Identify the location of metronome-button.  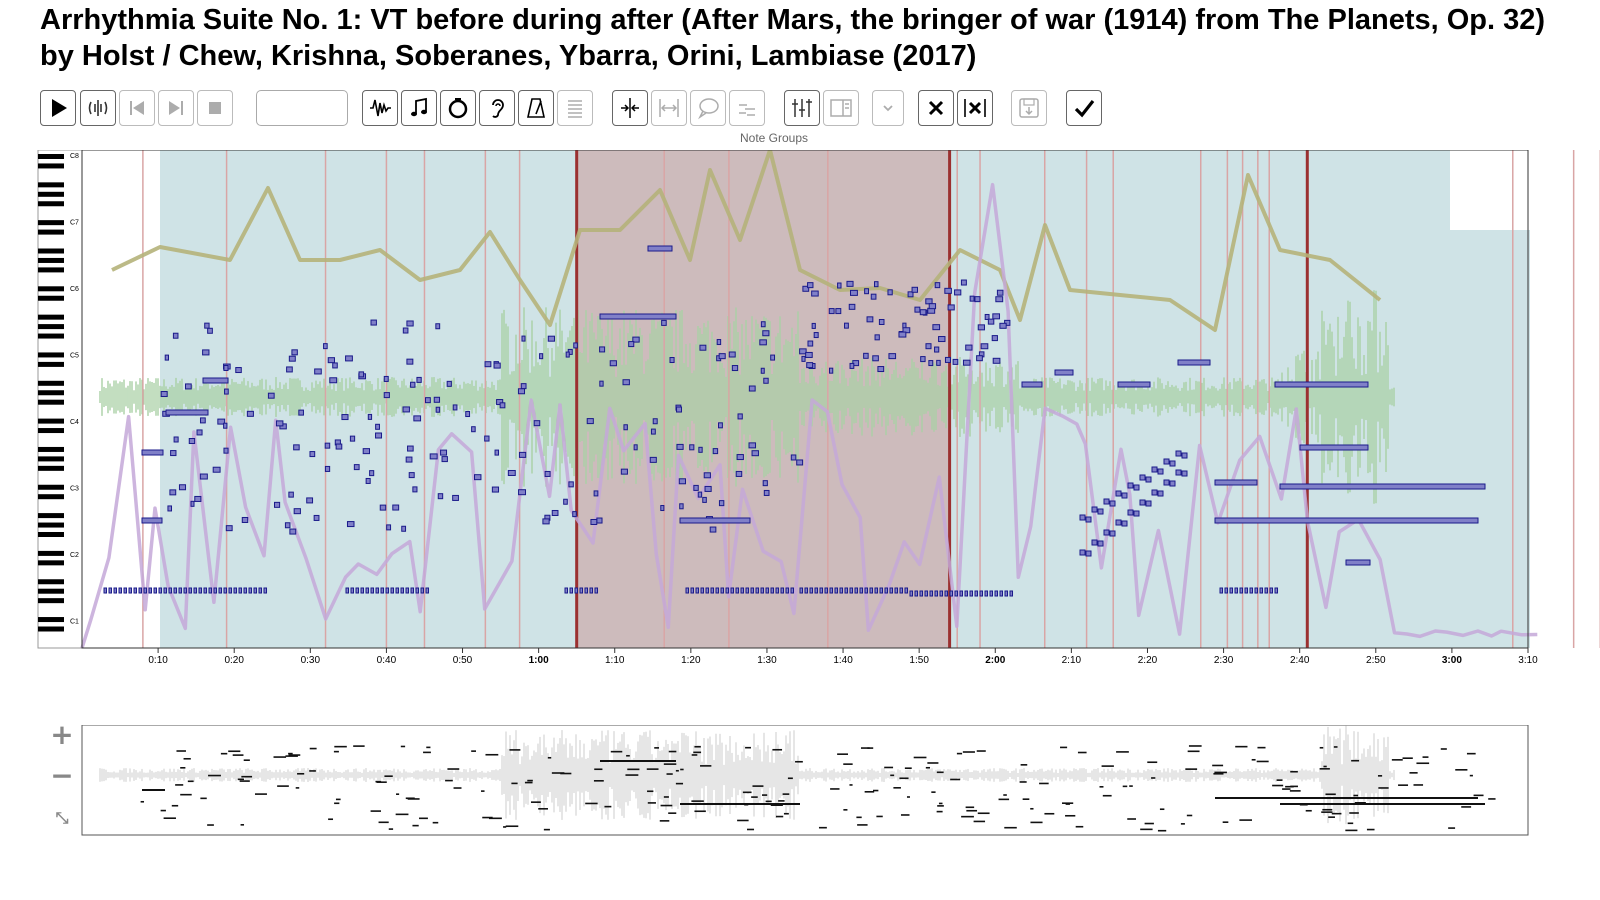
(536, 108).